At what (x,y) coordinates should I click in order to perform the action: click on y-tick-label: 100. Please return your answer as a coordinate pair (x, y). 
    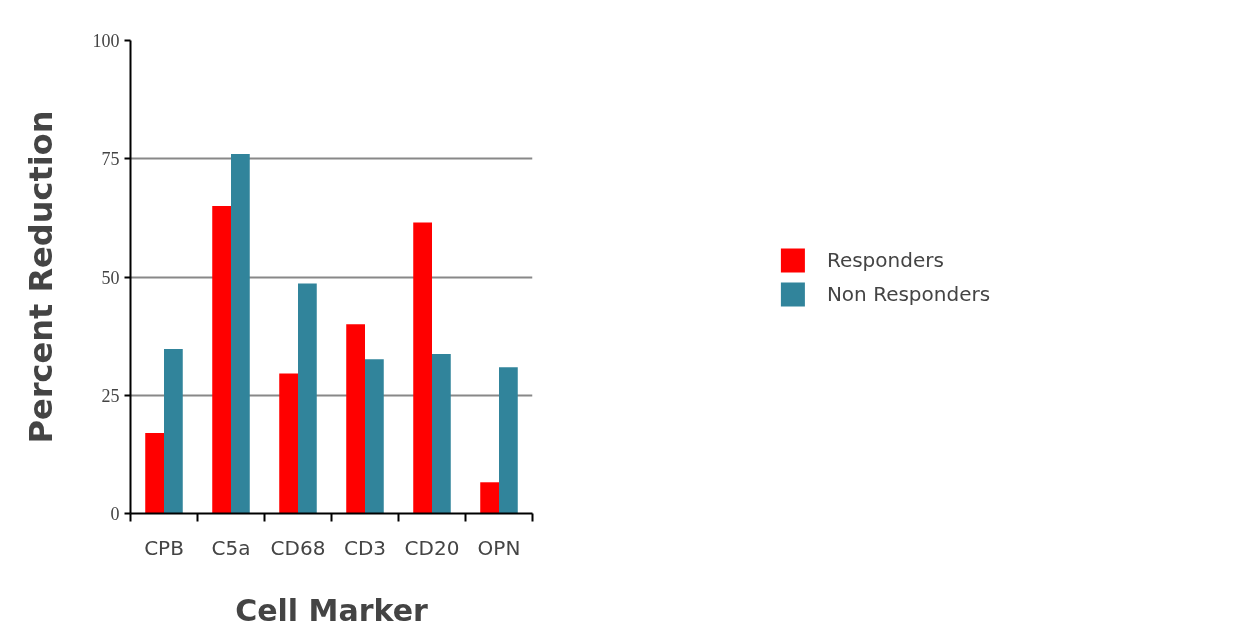
    Looking at the image, I should click on (106, 41).